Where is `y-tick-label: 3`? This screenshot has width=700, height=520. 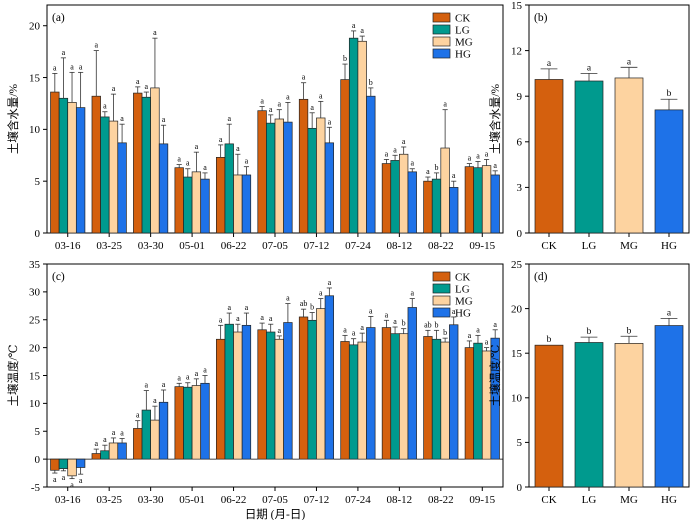 y-tick-label: 3 is located at coordinates (520, 188).